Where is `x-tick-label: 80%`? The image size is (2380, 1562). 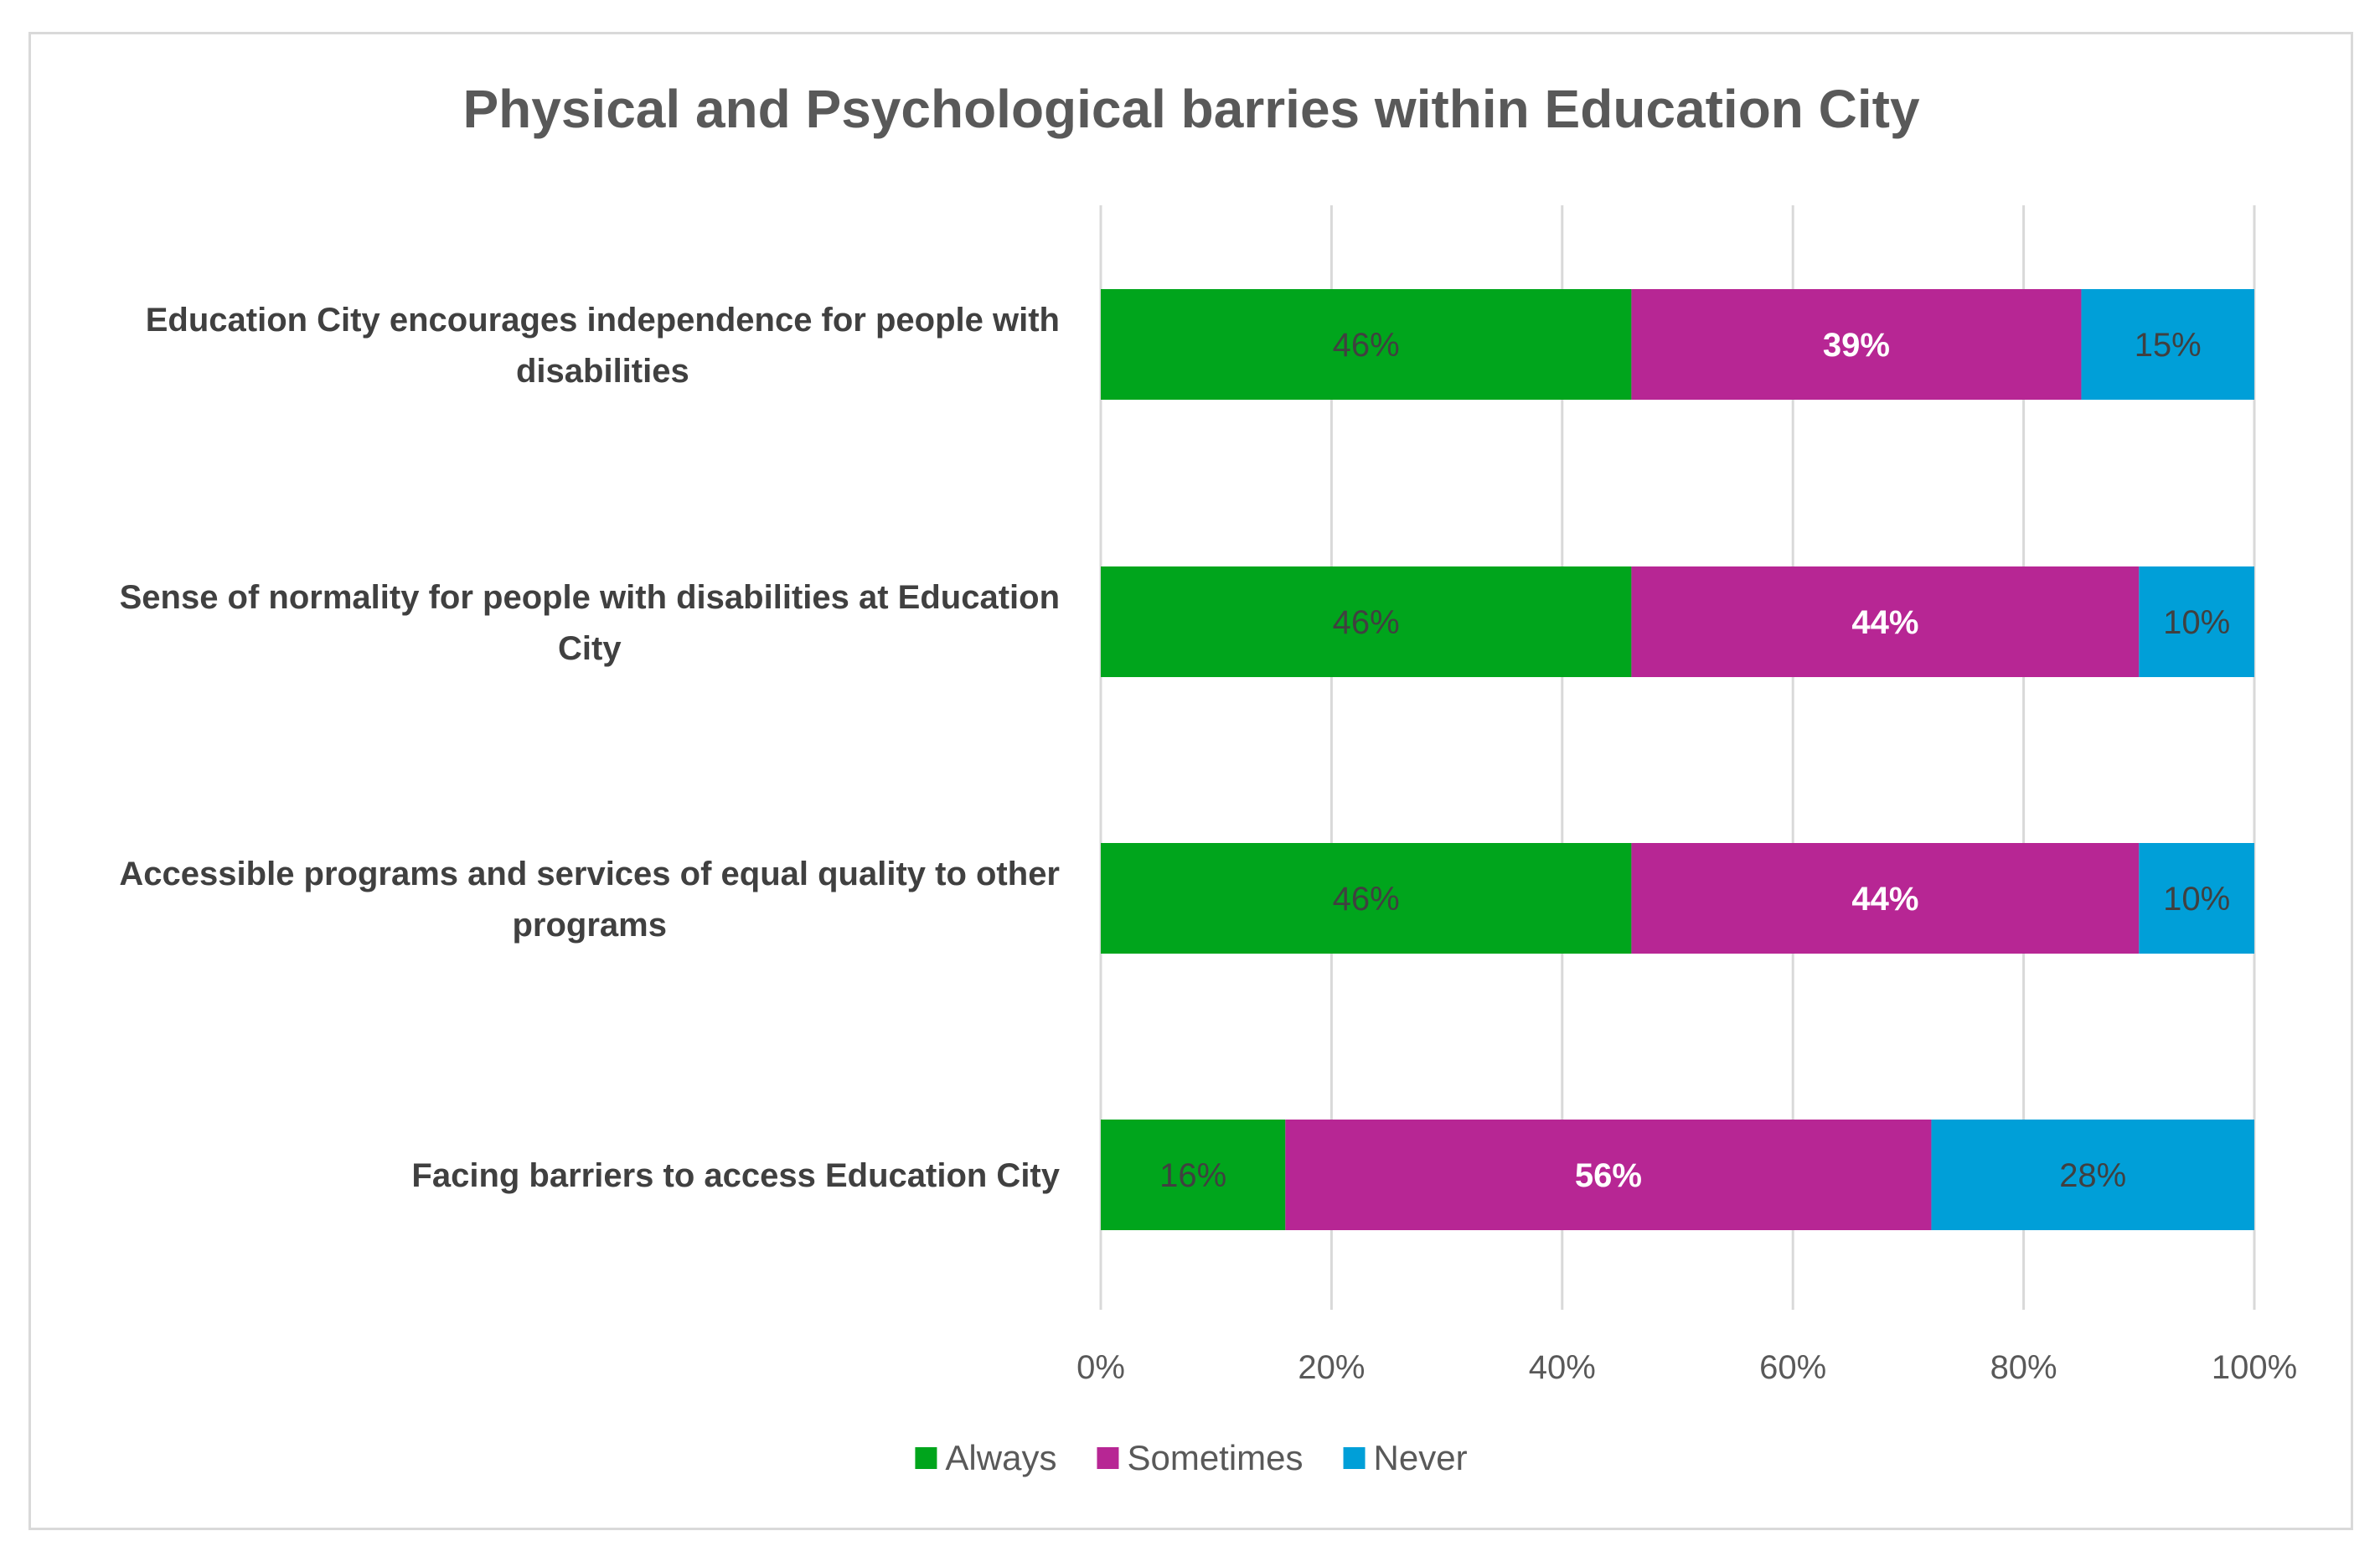 x-tick-label: 80% is located at coordinates (2023, 1367).